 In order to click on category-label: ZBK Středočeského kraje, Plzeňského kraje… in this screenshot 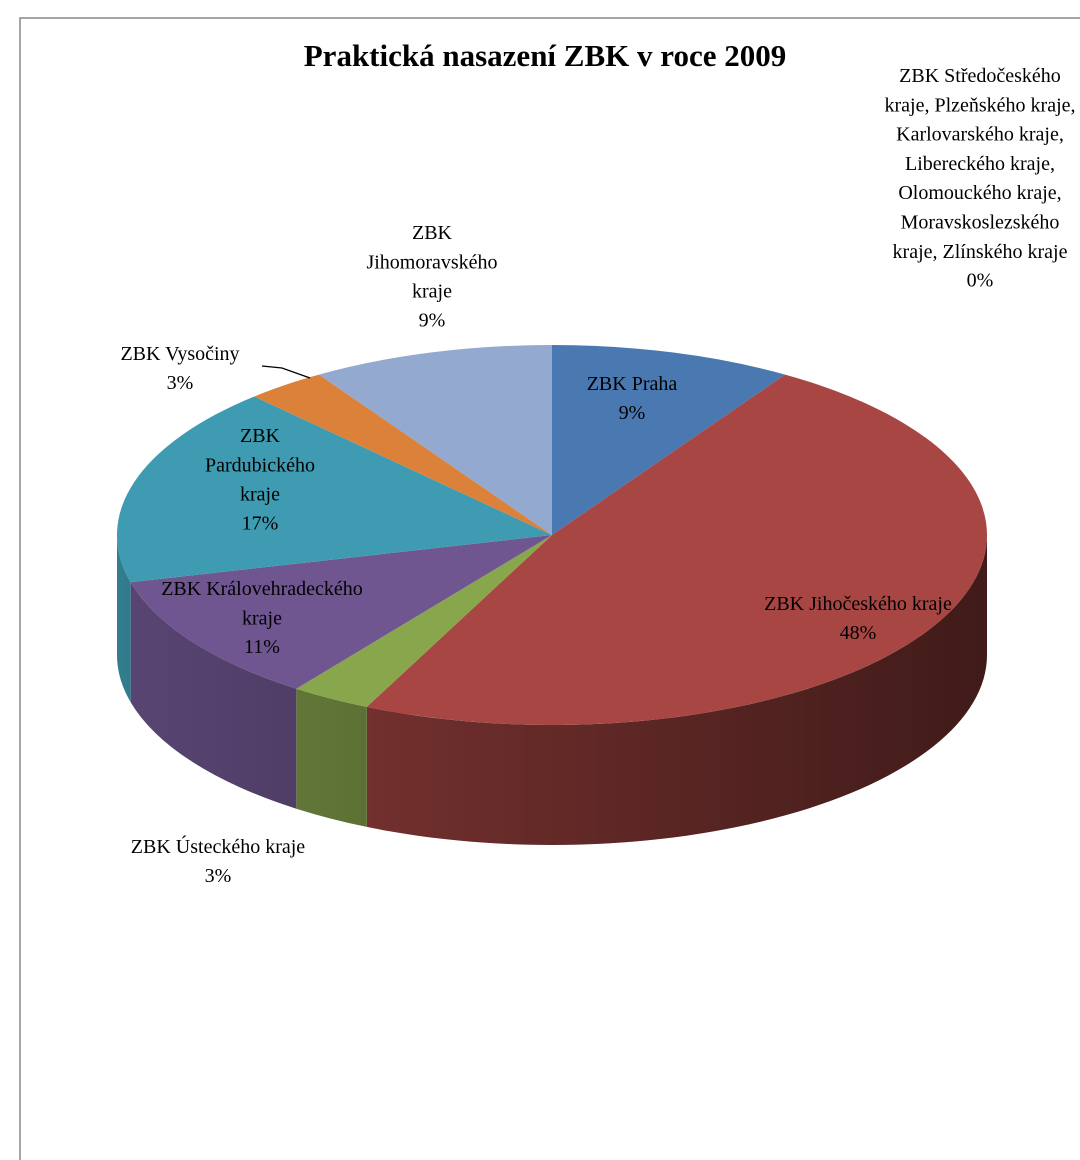, I will do `click(979, 164)`.